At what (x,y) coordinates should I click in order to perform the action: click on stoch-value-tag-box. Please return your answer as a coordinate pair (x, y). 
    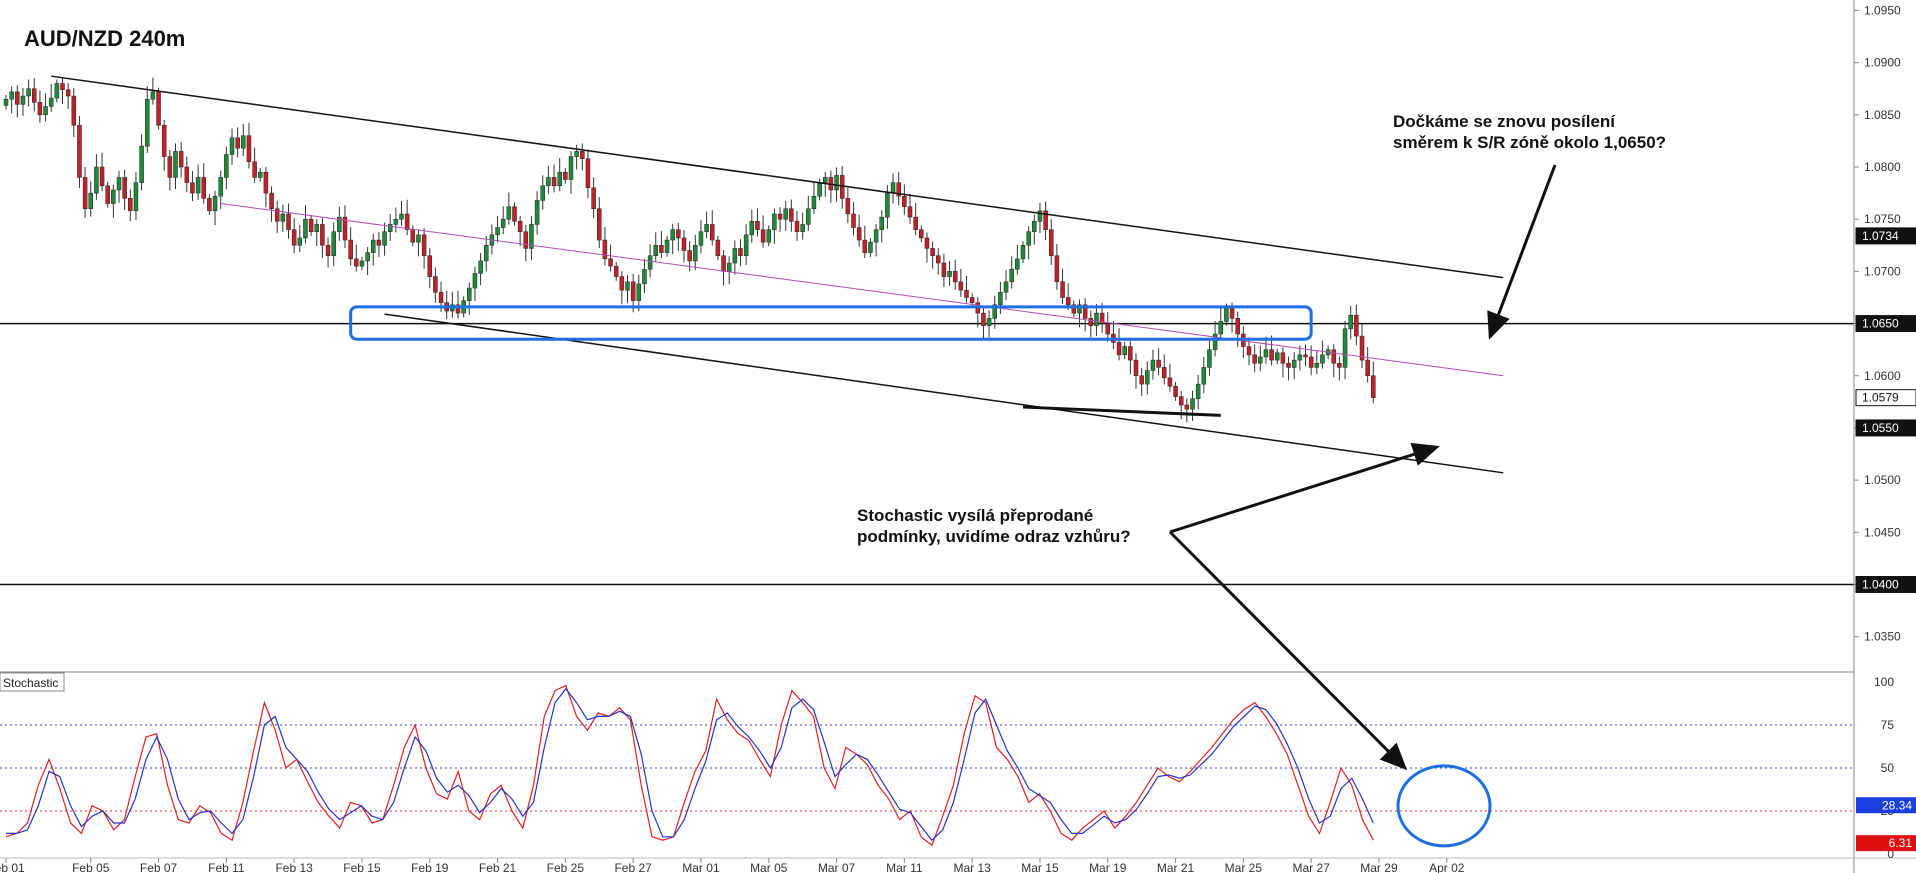
    Looking at the image, I should click on (1886, 805).